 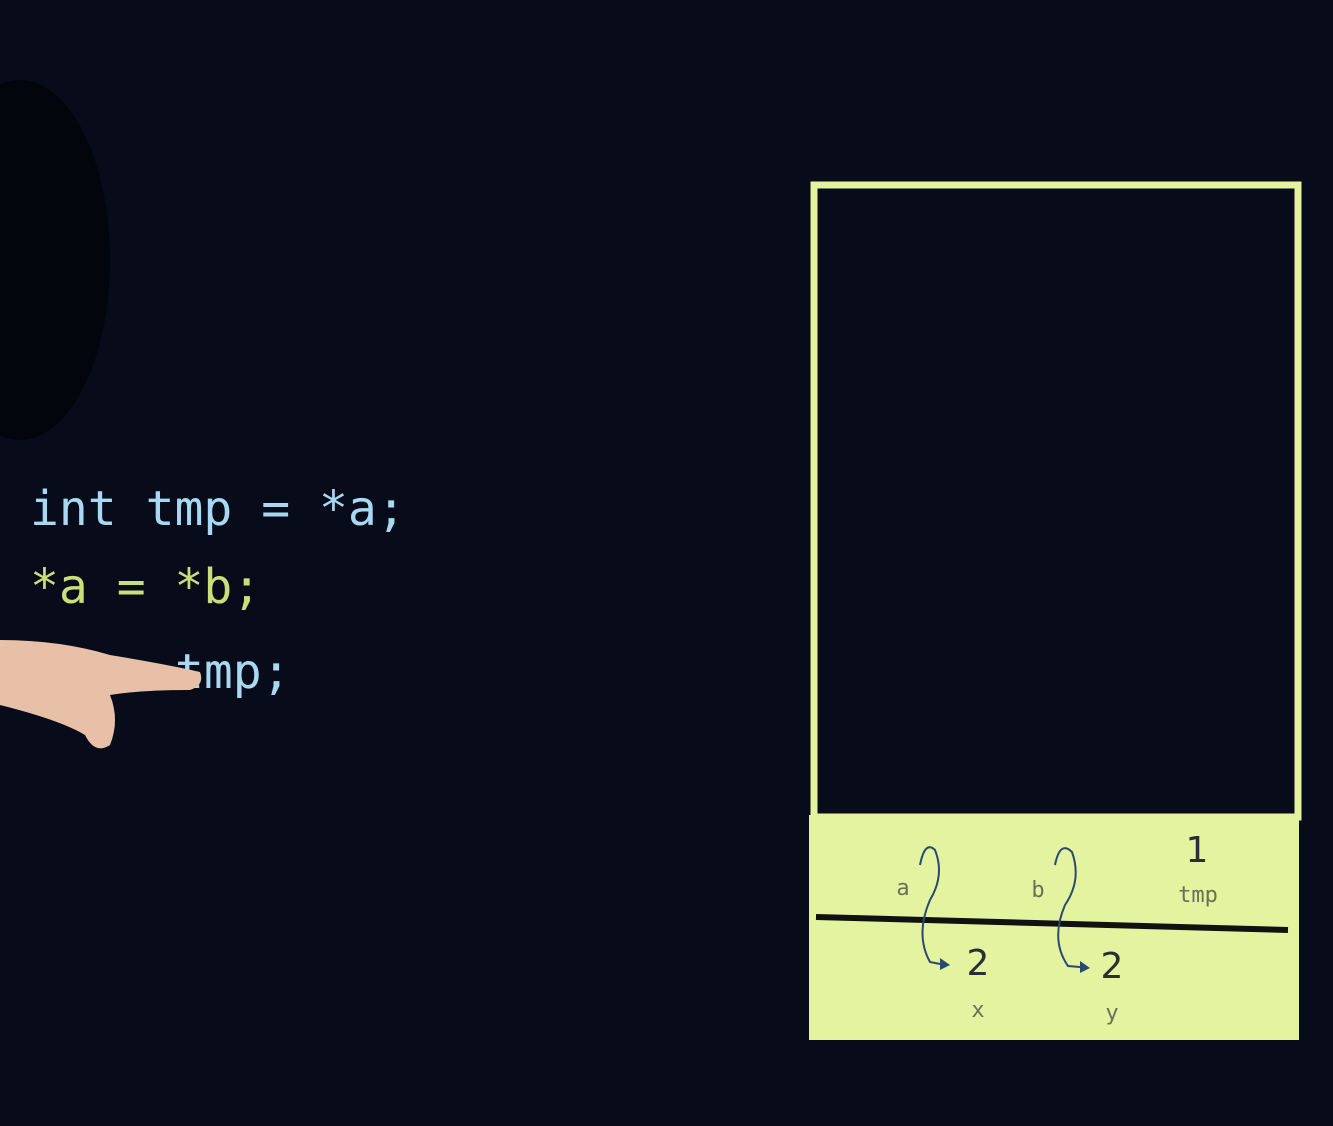 I want to click on var-name: tmp, so click(x=1198, y=895).